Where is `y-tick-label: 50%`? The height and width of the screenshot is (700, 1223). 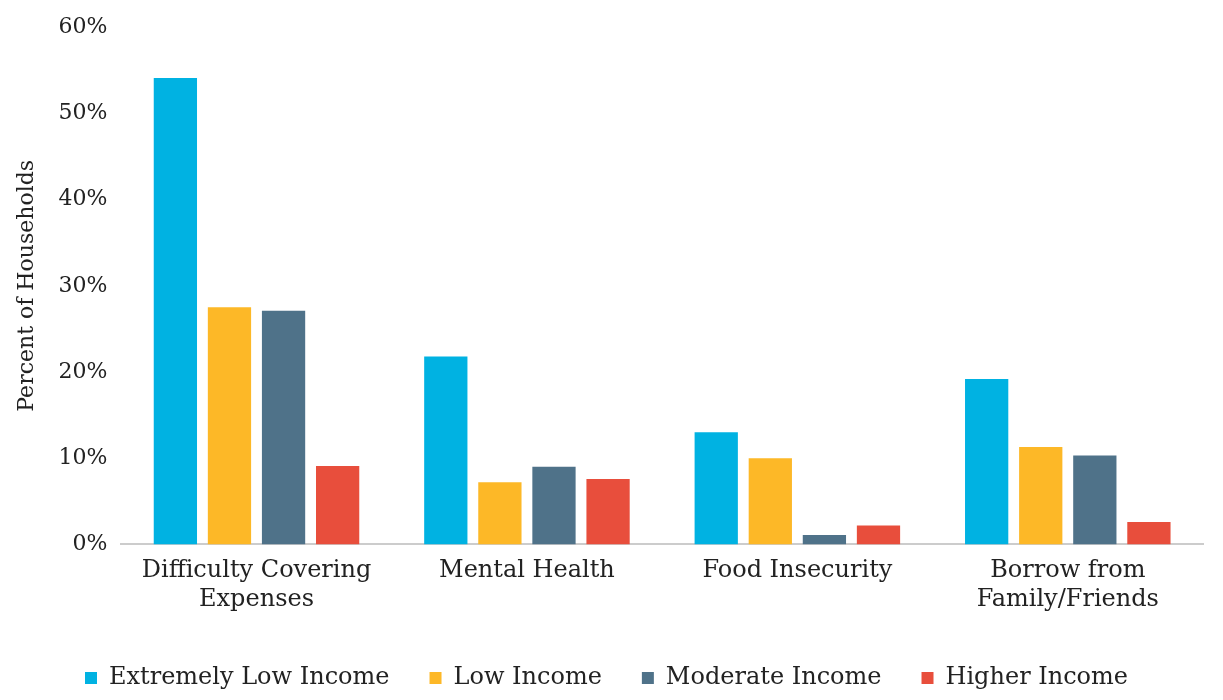
y-tick-label: 50% is located at coordinates (83, 112).